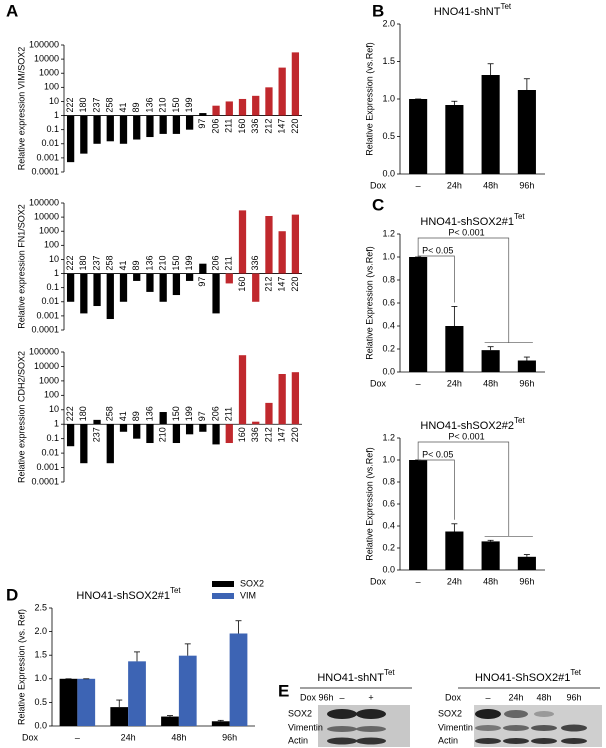  What do you see at coordinates (388, 61) in the screenshot?
I see `y-tick-label: 1.5` at bounding box center [388, 61].